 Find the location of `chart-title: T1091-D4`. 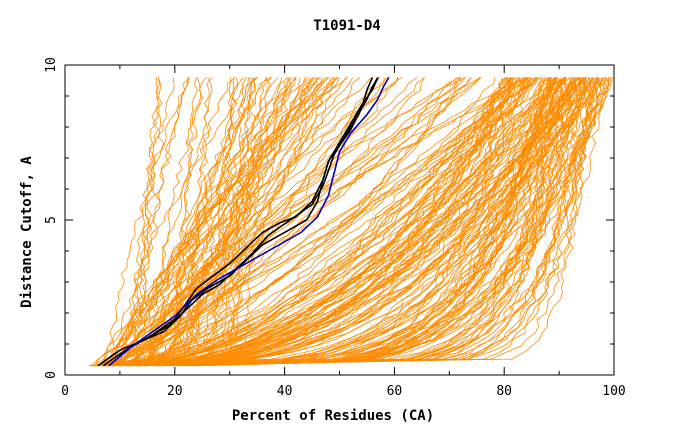

chart-title: T1091-D4 is located at coordinates (346, 26).